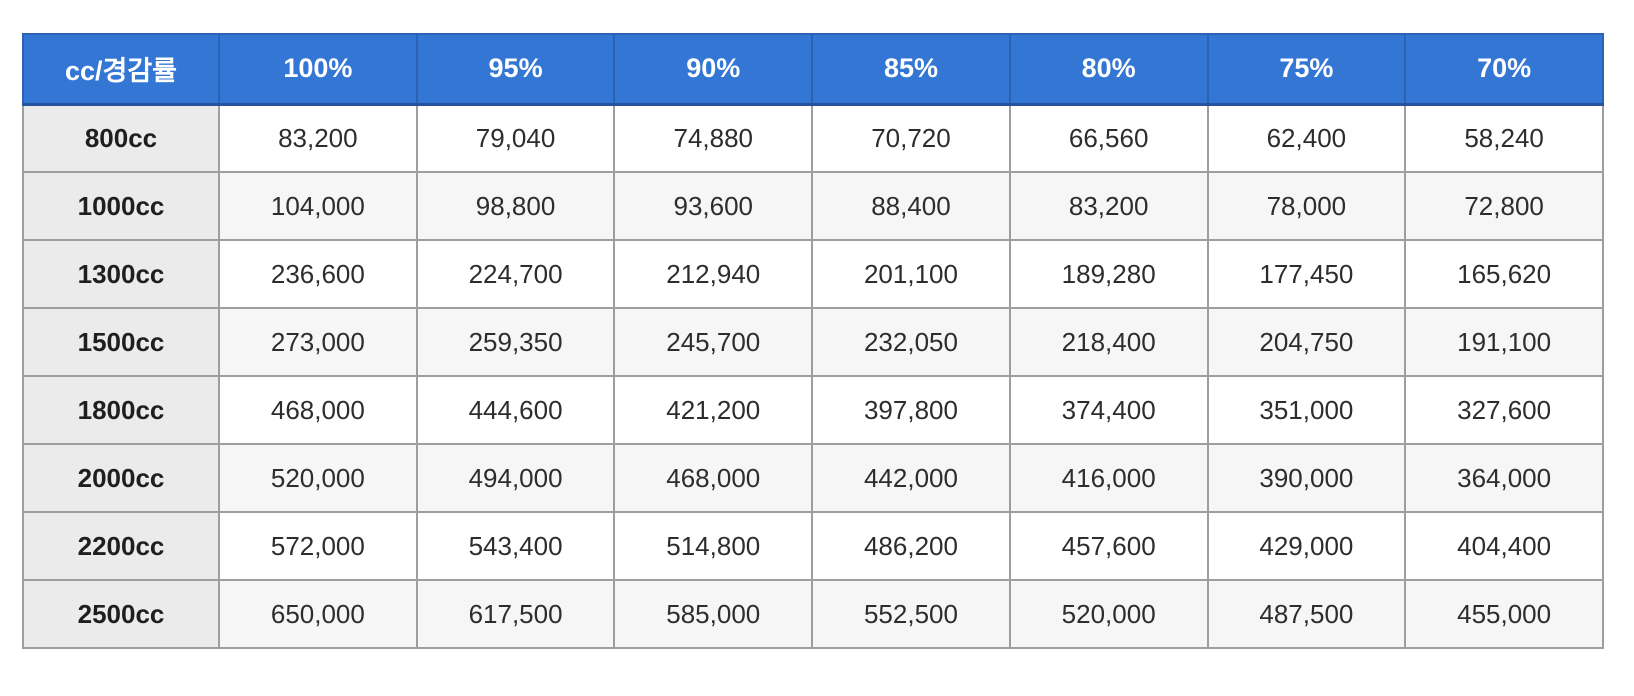 Image resolution: width=1634 pixels, height=696 pixels. Describe the element at coordinates (911, 138) in the screenshot. I see `value-cell: 70,720` at that location.